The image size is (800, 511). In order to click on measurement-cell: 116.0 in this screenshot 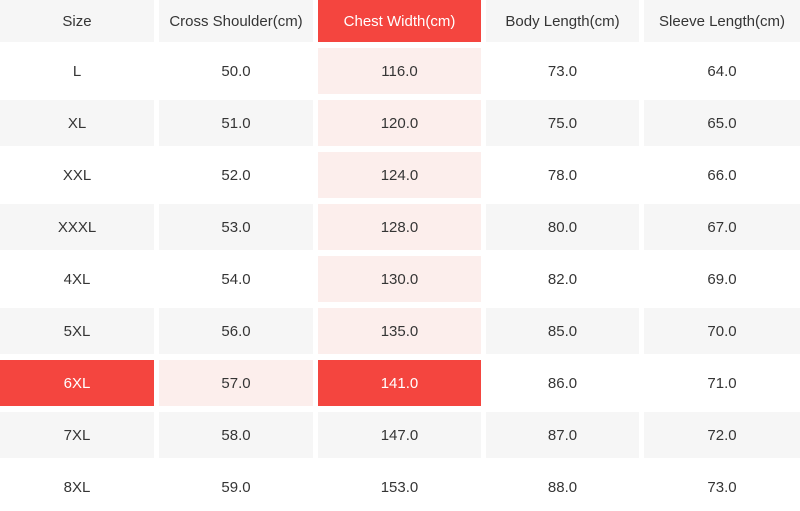, I will do `click(399, 71)`.